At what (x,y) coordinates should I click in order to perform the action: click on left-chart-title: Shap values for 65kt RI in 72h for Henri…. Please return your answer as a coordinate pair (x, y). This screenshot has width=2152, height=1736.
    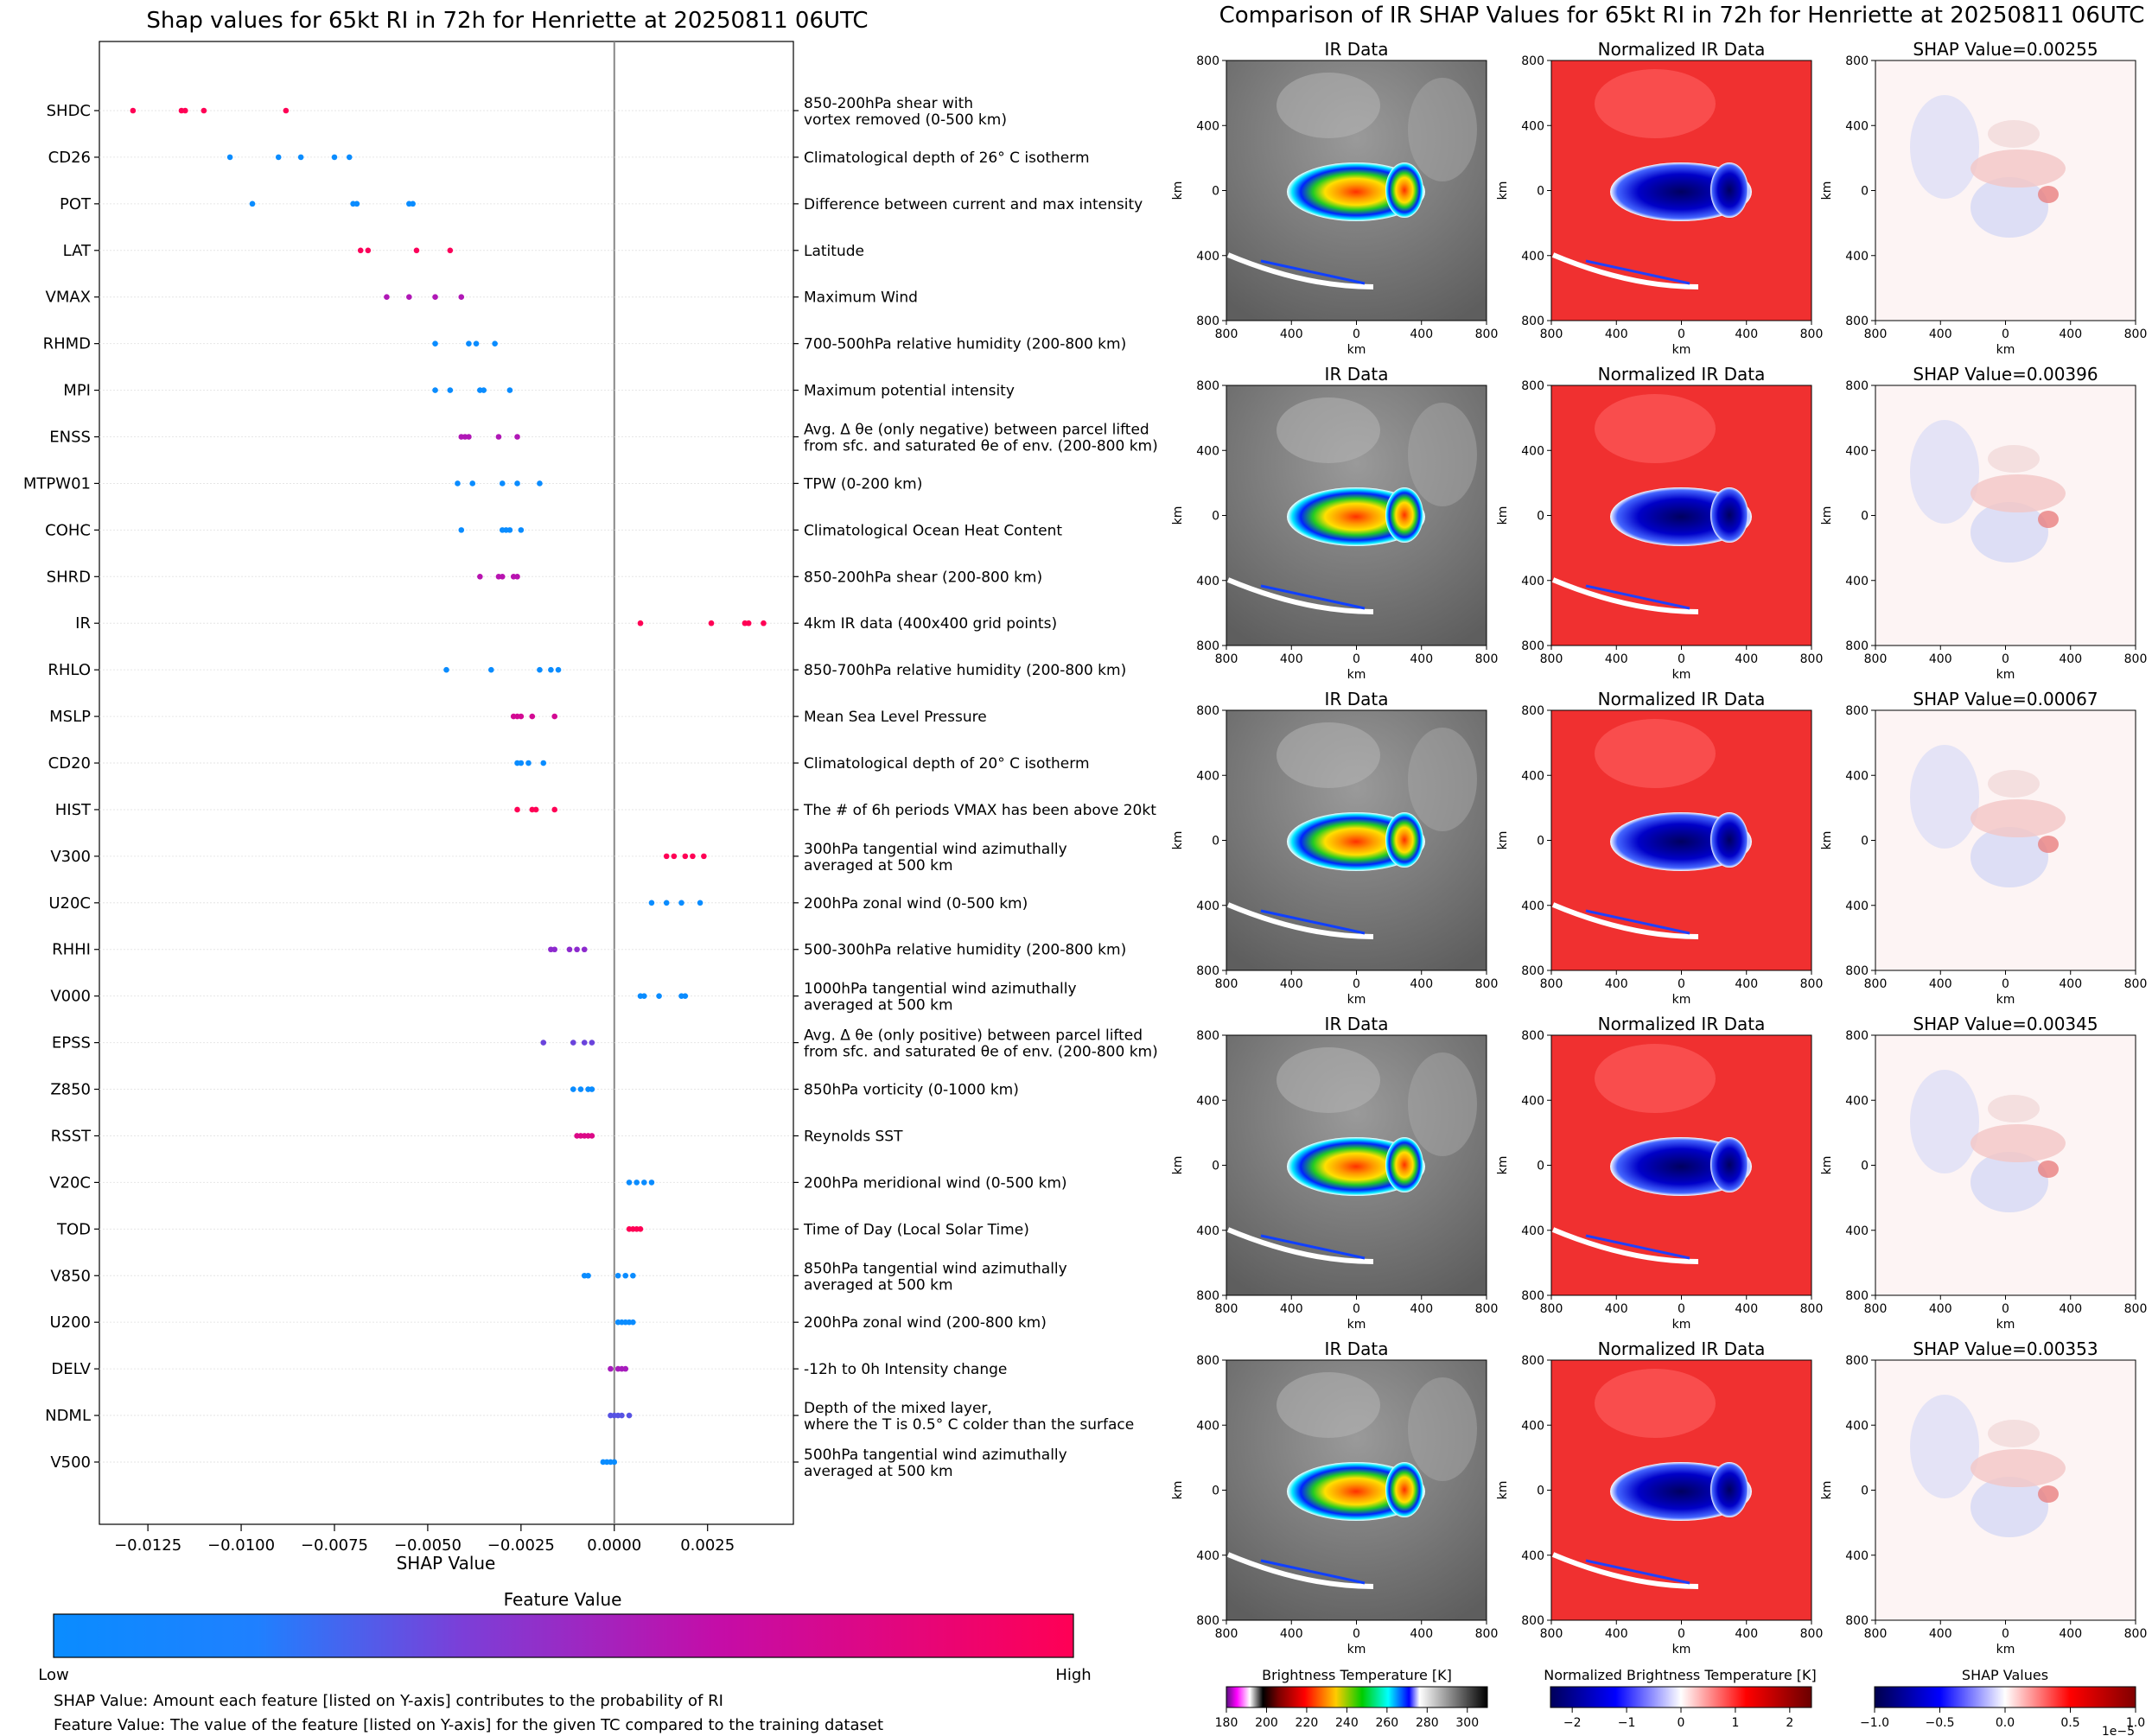
    Looking at the image, I should click on (507, 21).